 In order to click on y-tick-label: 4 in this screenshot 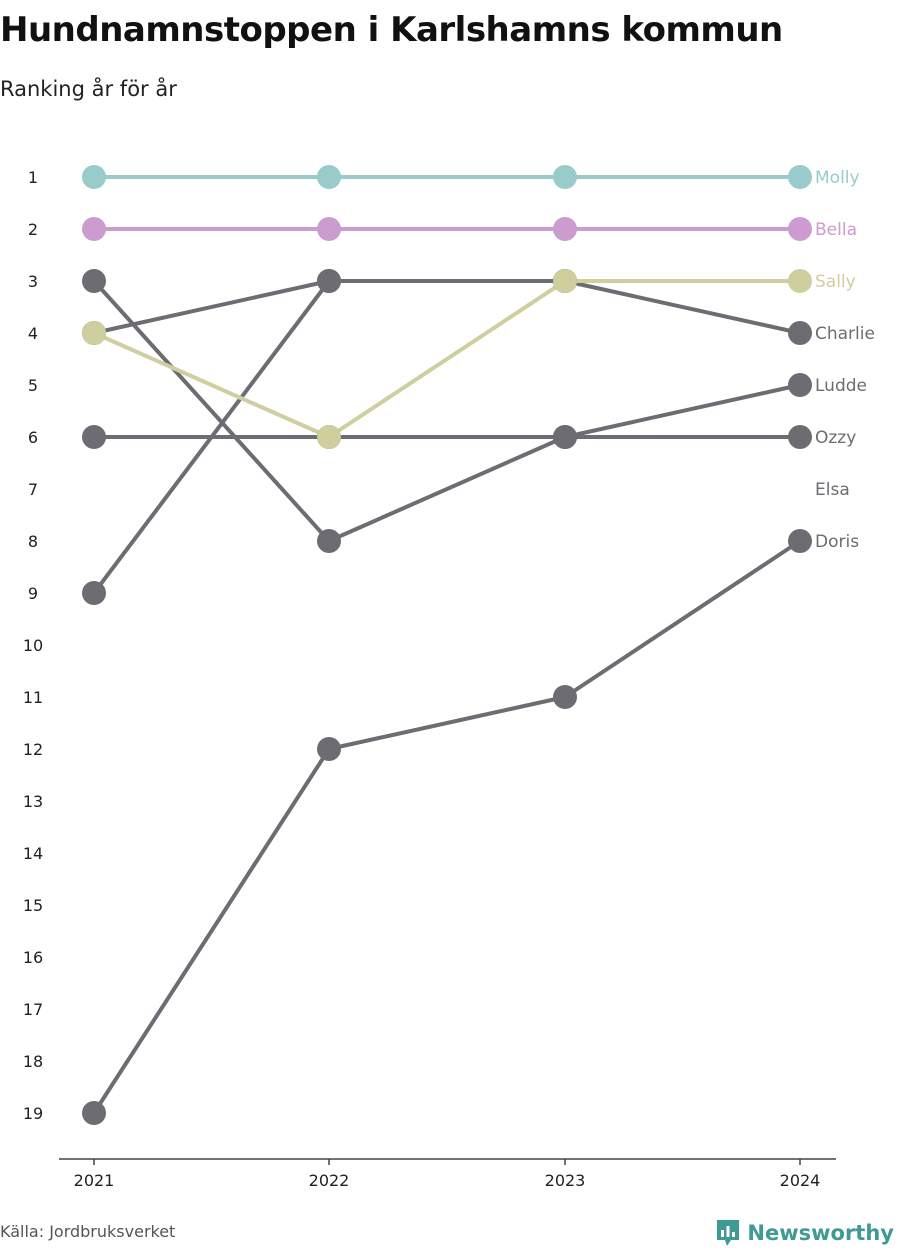, I will do `click(33, 333)`.